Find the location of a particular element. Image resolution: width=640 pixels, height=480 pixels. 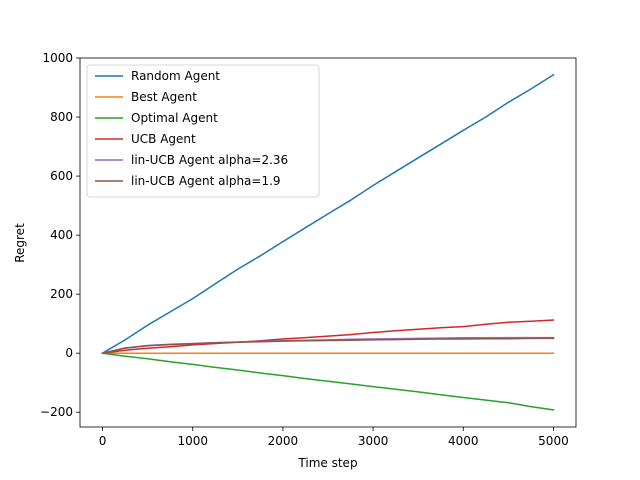

legend-label-1: Best Agent is located at coordinates (164, 97).